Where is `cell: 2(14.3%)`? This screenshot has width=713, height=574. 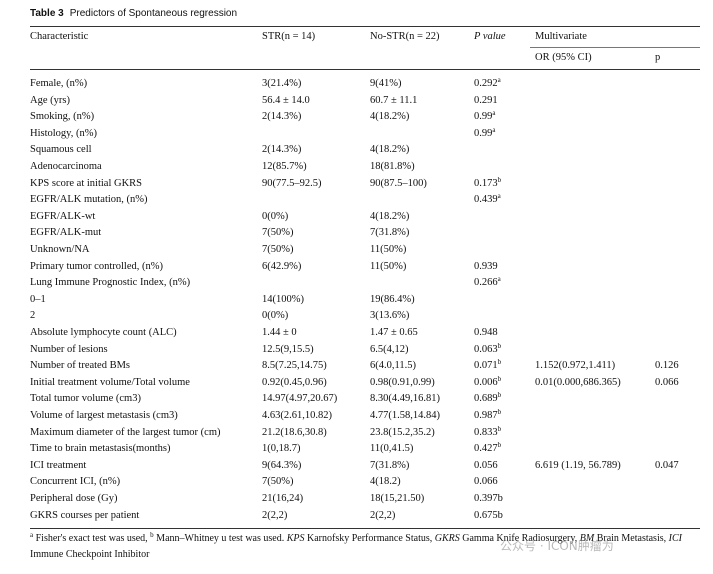
cell: 2(14.3%) is located at coordinates (282, 117).